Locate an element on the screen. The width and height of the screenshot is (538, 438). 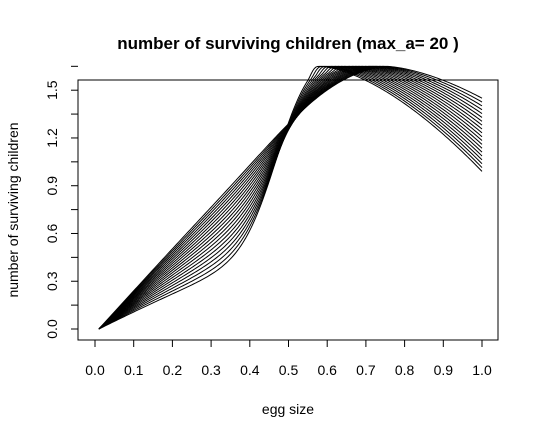
y-tick-label: 1.5 is located at coordinates (52, 90).